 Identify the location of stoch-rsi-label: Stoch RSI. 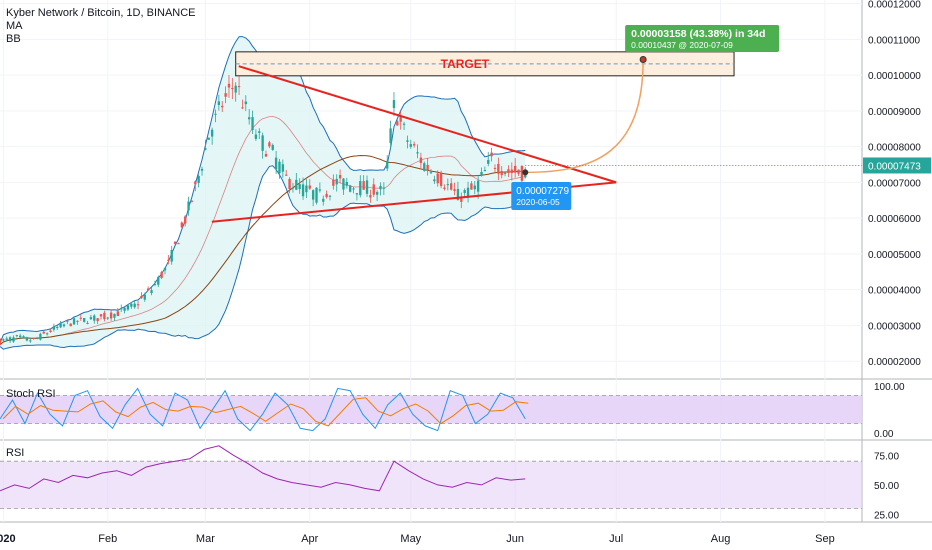
(31, 394).